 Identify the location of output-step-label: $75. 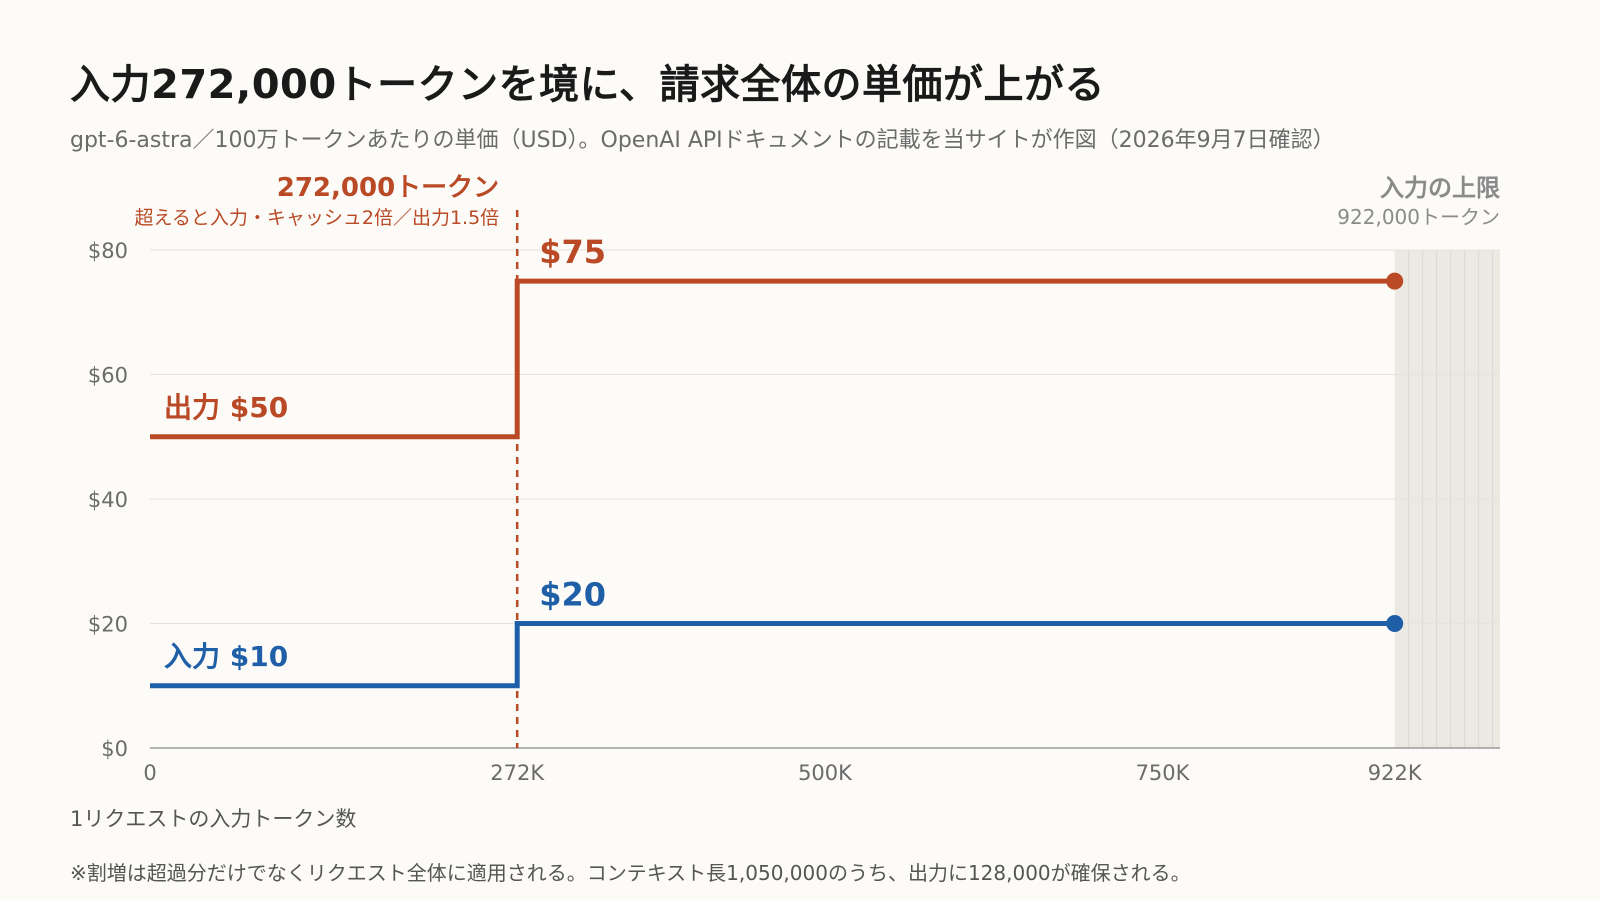
(572, 252).